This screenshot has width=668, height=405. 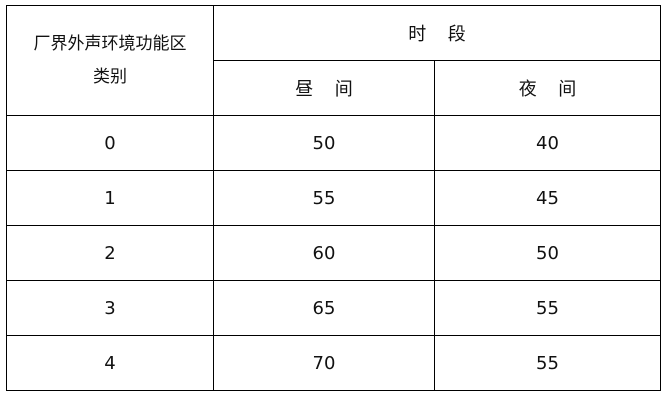 I want to click on cell-night: 45, so click(x=547, y=198).